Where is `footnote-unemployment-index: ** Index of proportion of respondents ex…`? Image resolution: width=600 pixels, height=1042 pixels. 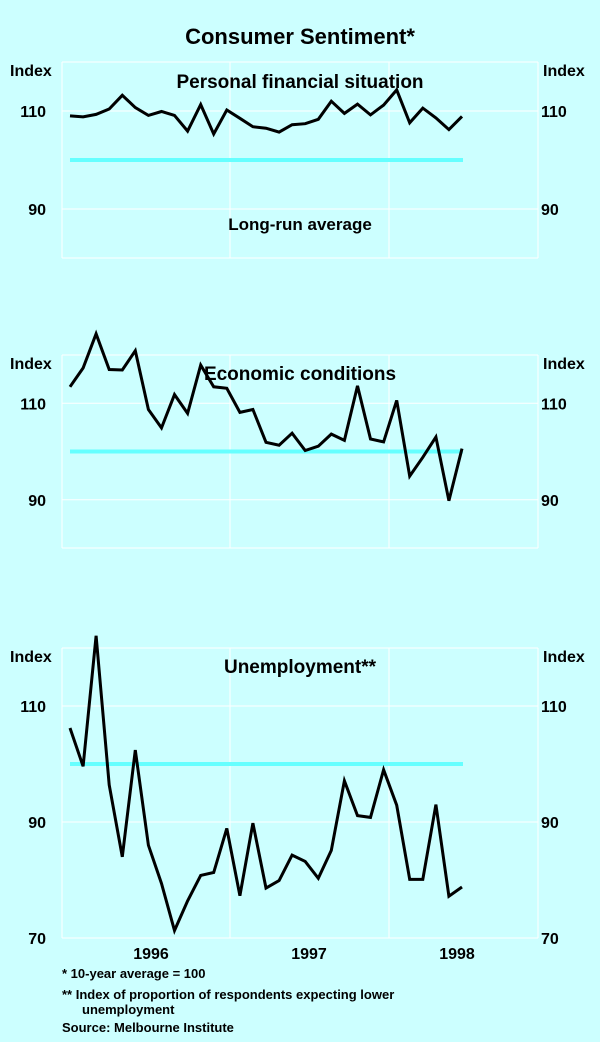
footnote-unemployment-index: ** Index of proportion of respondents ex… is located at coordinates (228, 994).